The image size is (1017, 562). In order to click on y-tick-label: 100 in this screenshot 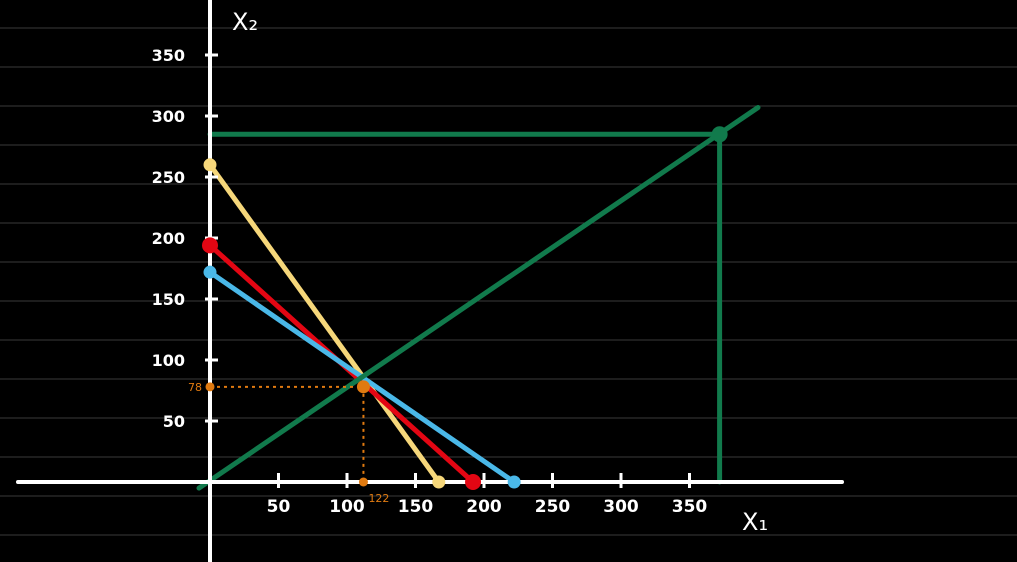, I will do `click(168, 360)`.